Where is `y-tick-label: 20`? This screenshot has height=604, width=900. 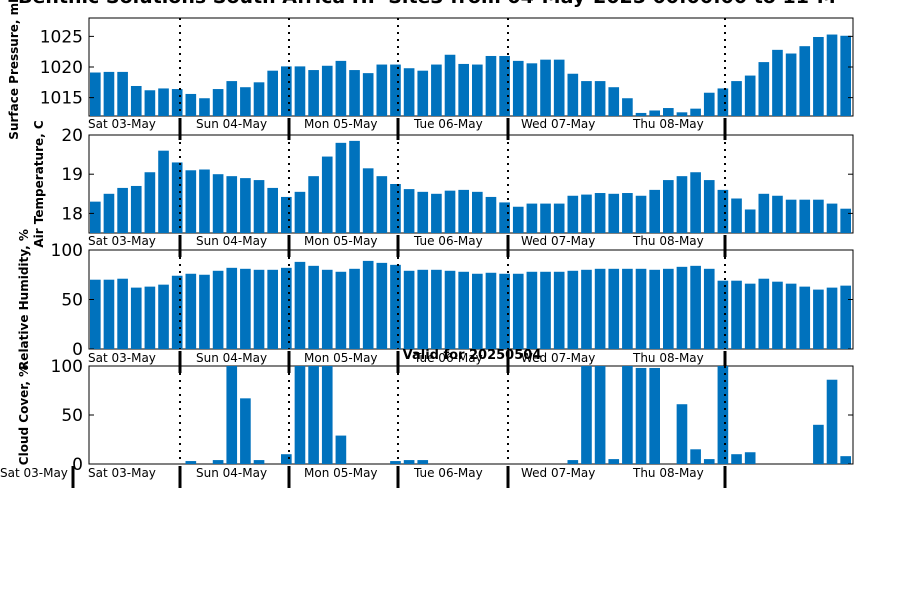 y-tick-label: 20 is located at coordinates (72, 136).